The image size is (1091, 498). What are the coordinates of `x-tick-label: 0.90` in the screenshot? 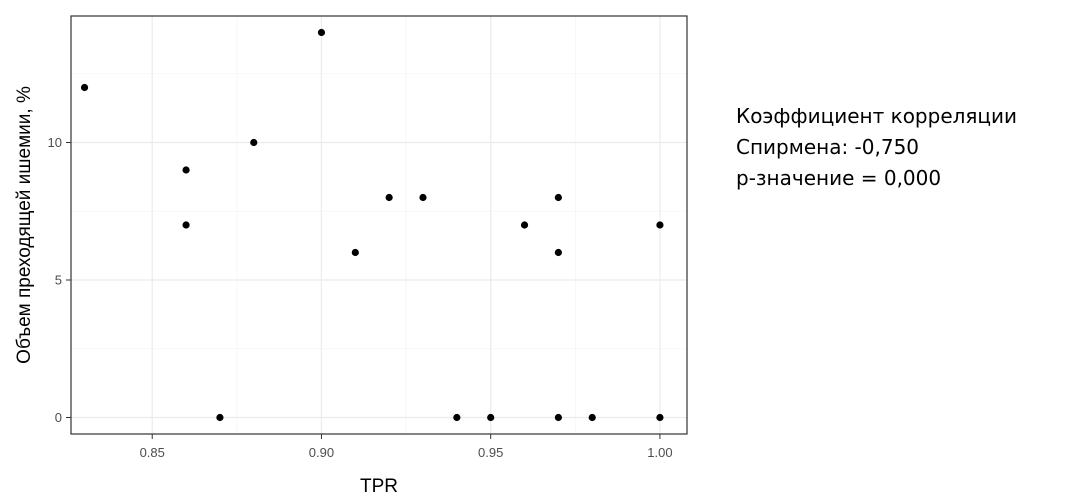 It's located at (321, 452).